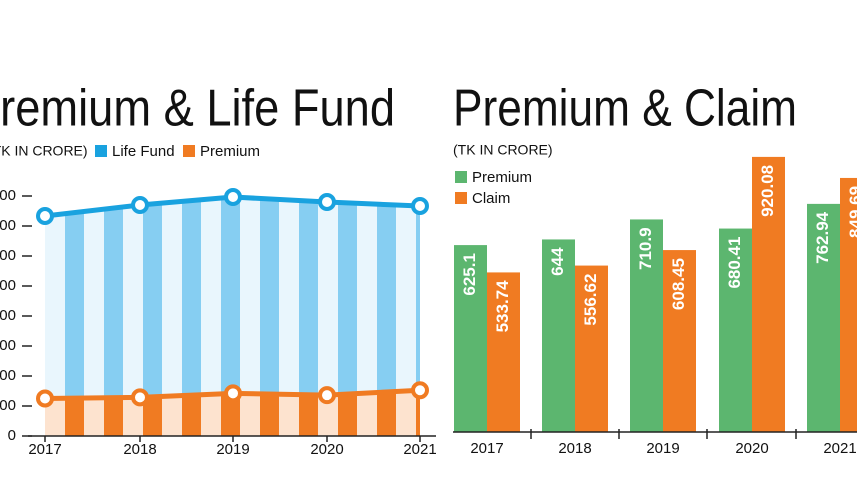 The width and height of the screenshot is (857, 482). I want to click on value-label: 644, so click(557, 261).